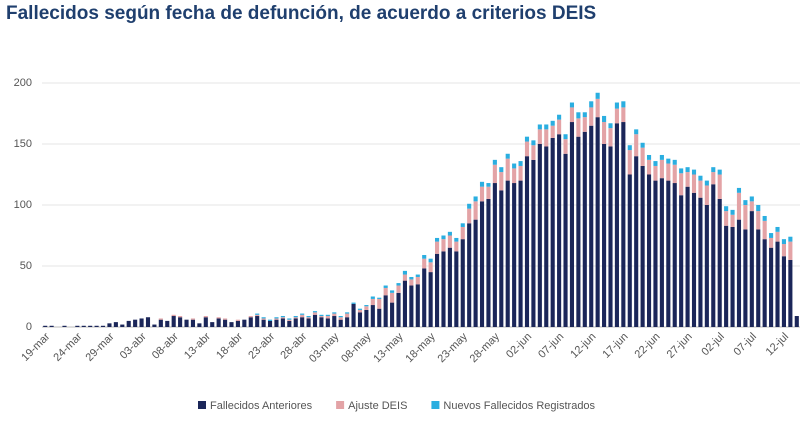  Describe the element at coordinates (261, 345) in the screenshot. I see `x-tick-label: 23-abr` at that location.